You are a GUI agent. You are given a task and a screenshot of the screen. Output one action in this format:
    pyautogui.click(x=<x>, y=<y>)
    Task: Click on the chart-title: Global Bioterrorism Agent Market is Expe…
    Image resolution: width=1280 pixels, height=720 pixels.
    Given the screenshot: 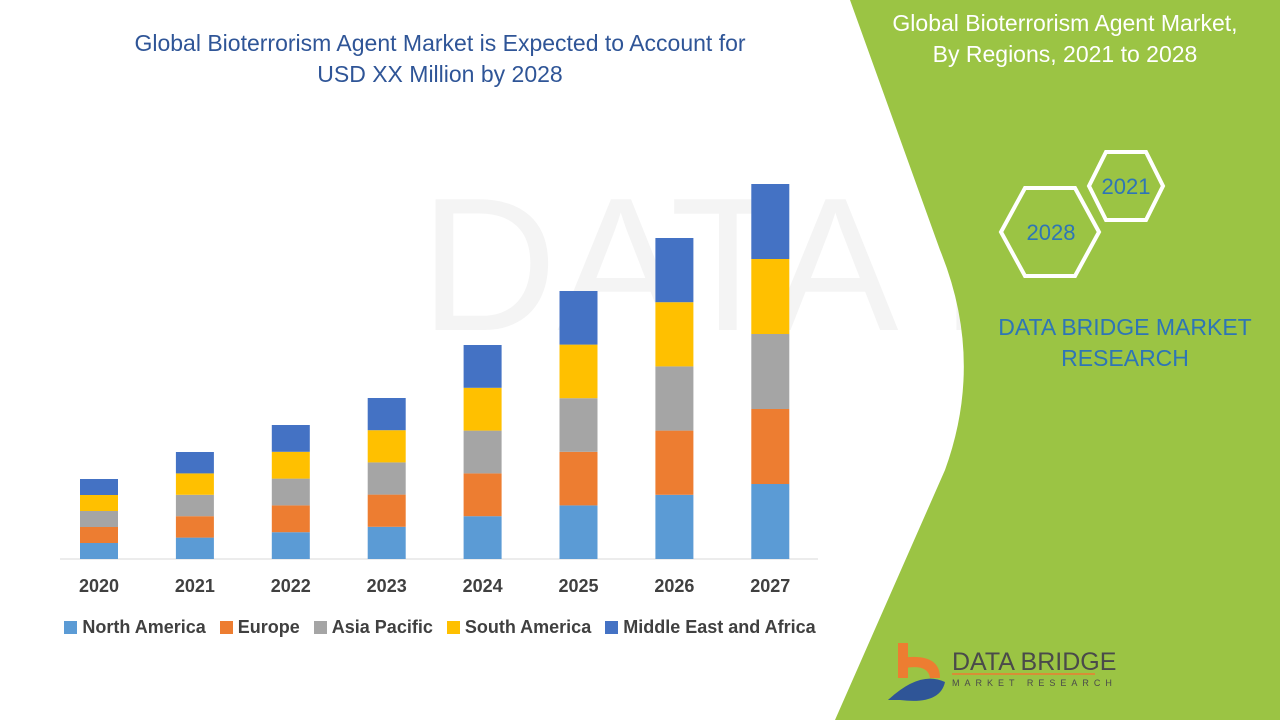 What is the action you would take?
    pyautogui.click(x=440, y=59)
    